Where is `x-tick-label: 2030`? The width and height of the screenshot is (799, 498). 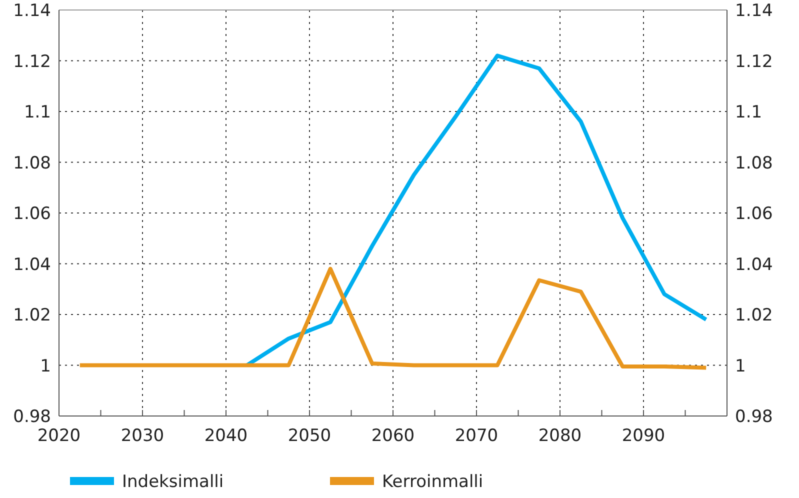
x-tick-label: 2030 is located at coordinates (142, 436).